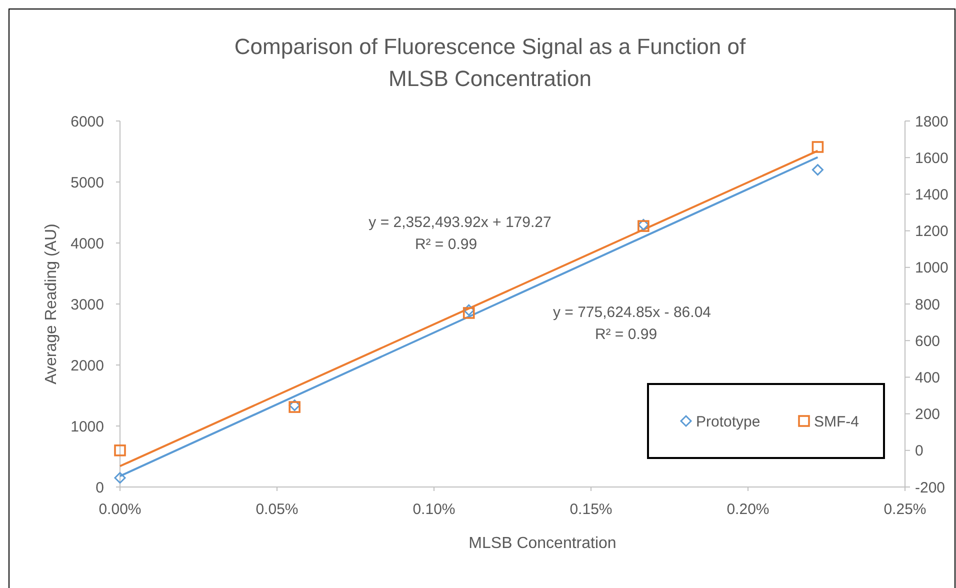 This screenshot has width=956, height=588. What do you see at coordinates (927, 377) in the screenshot?
I see `y2-tick-label: 400` at bounding box center [927, 377].